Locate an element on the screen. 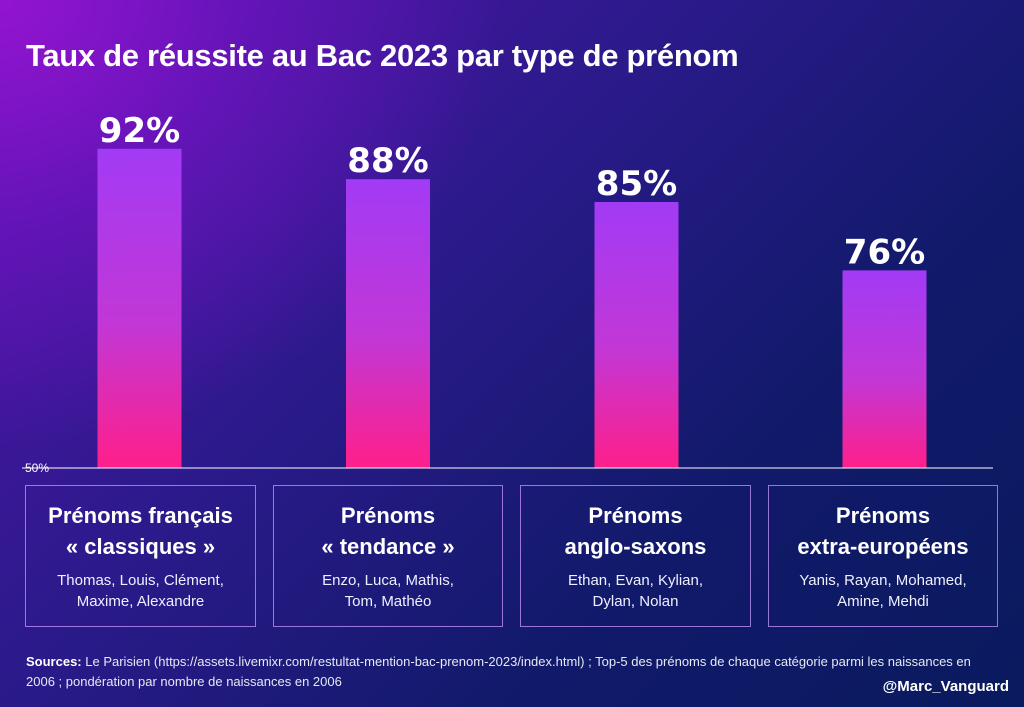  sources-label: Sources: is located at coordinates (54, 661).